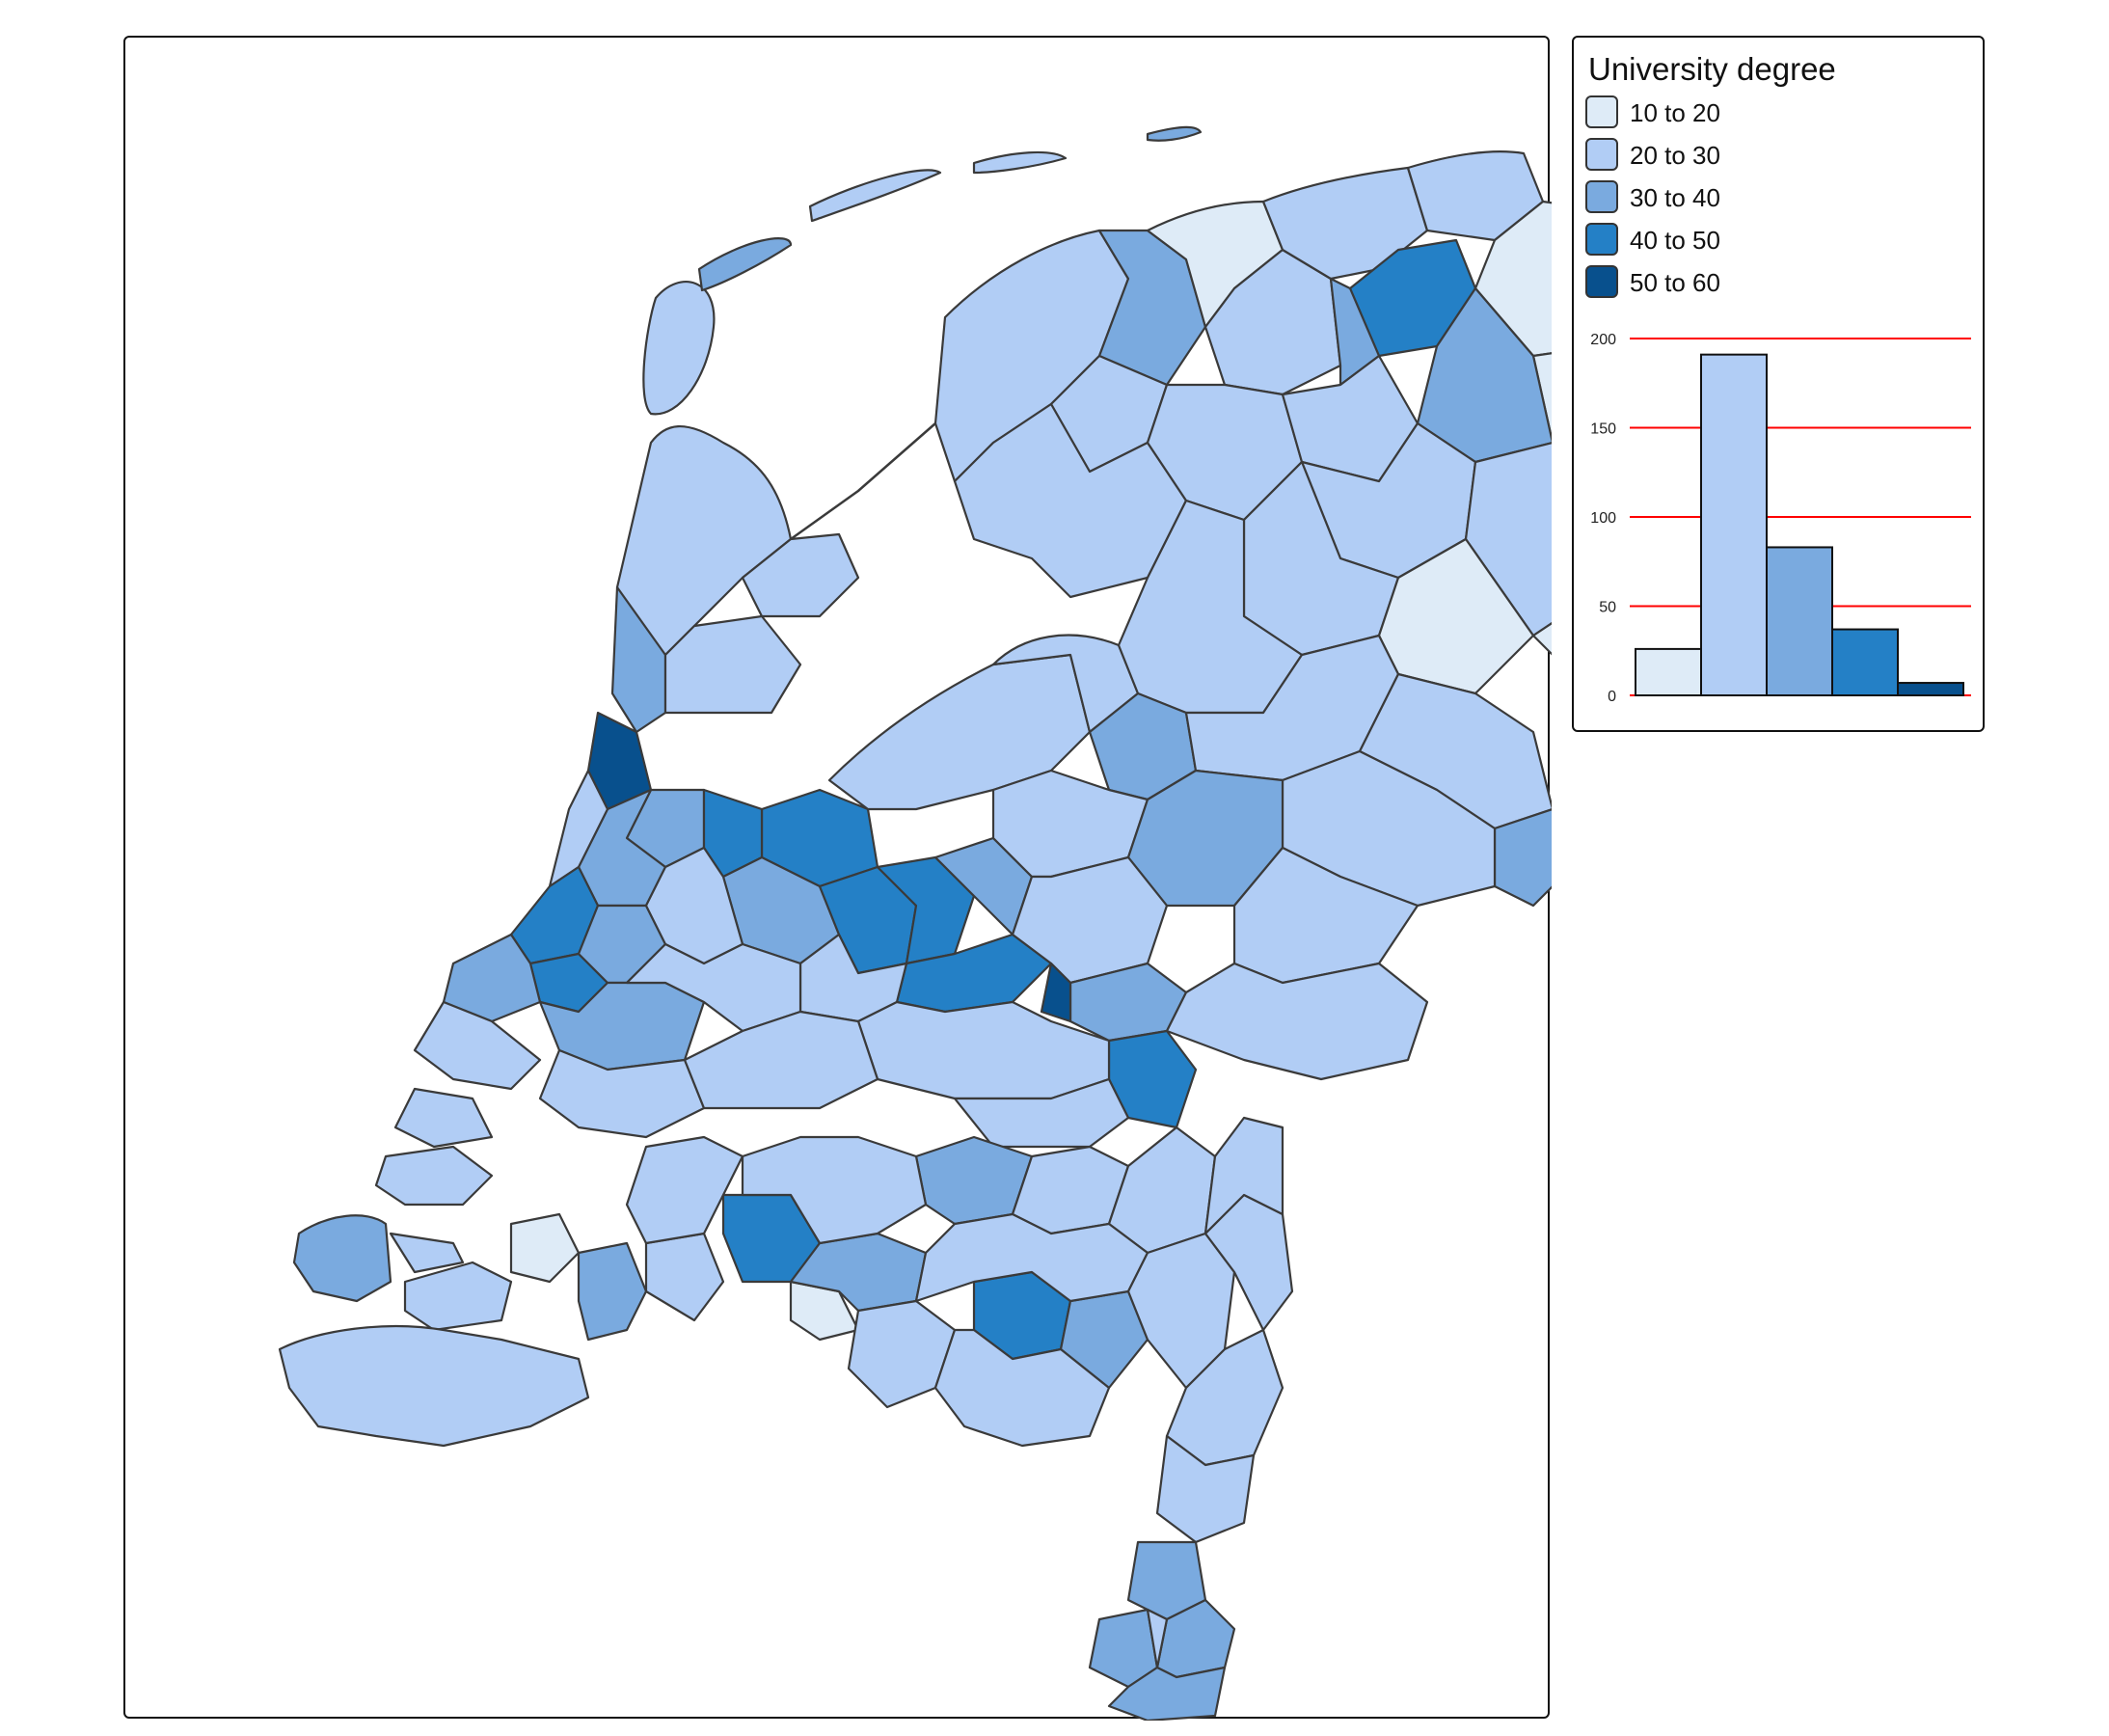 Image resolution: width=2109 pixels, height=1736 pixels. I want to click on legend-label: 10 to 20, so click(1675, 113).